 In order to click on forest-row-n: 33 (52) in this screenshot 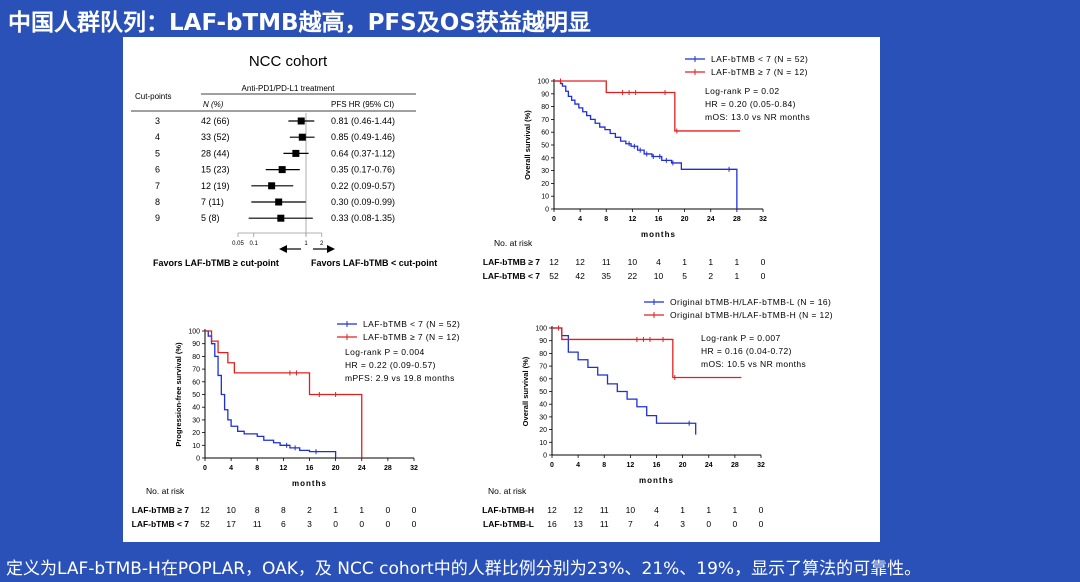, I will do `click(215, 137)`.